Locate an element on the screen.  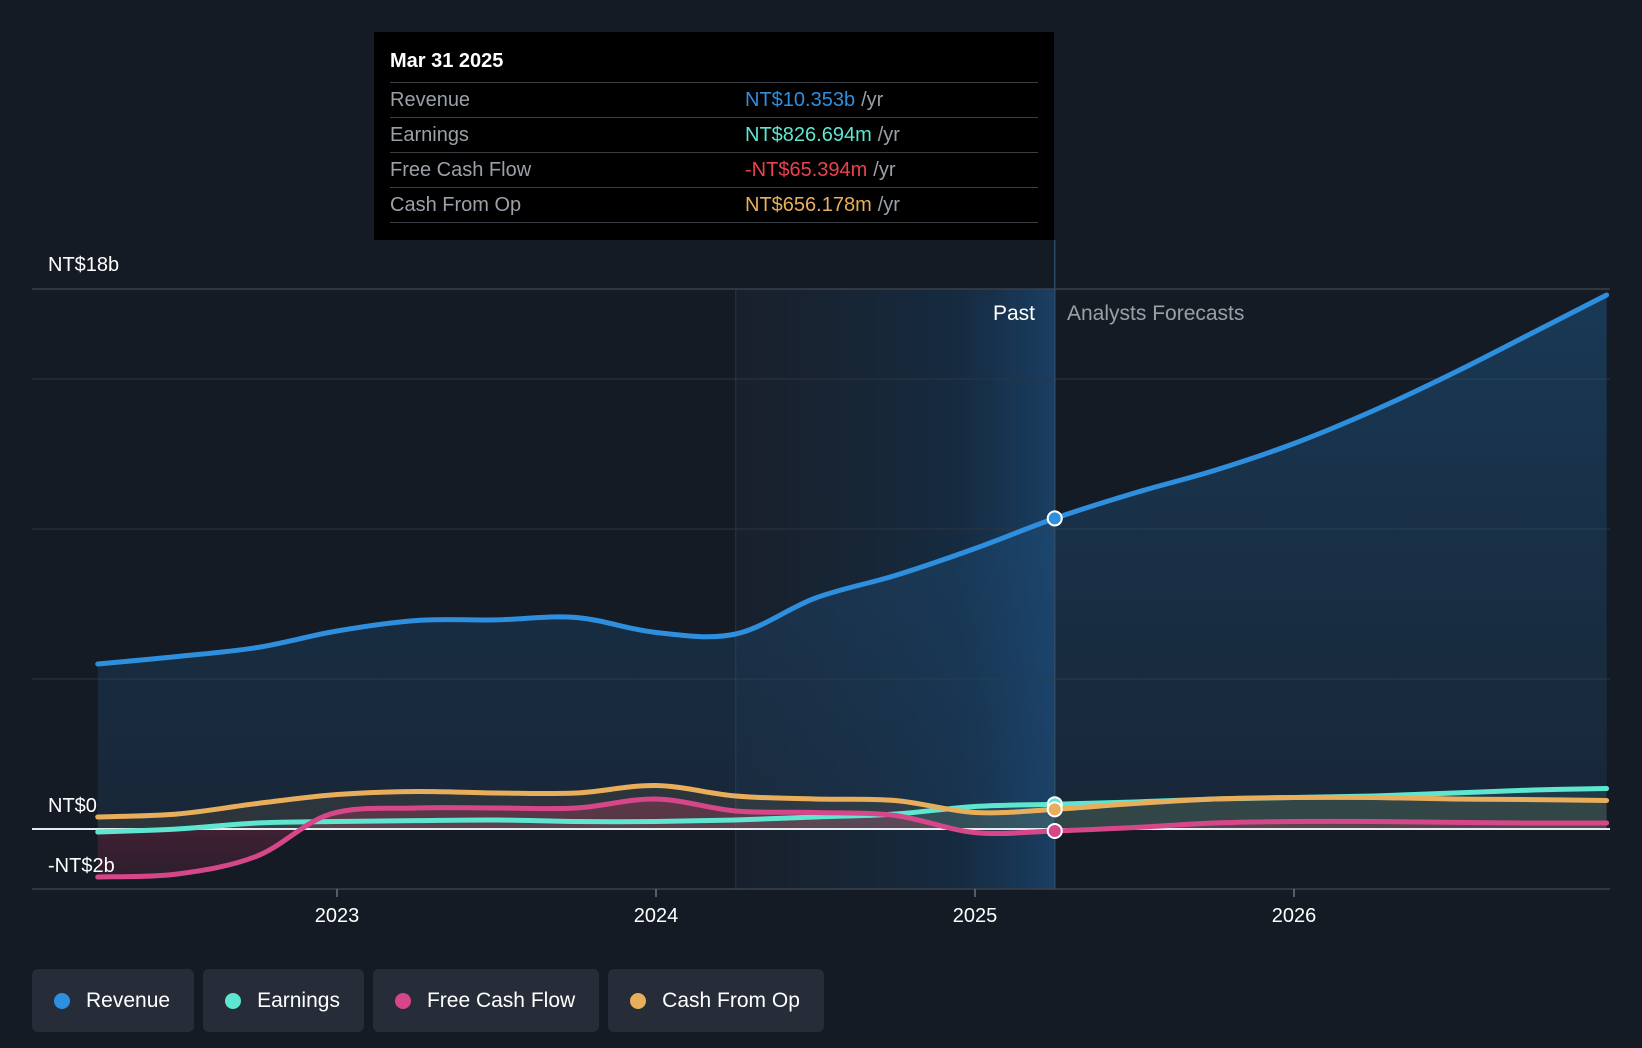
y-label-top: NT$18b is located at coordinates (83, 265).